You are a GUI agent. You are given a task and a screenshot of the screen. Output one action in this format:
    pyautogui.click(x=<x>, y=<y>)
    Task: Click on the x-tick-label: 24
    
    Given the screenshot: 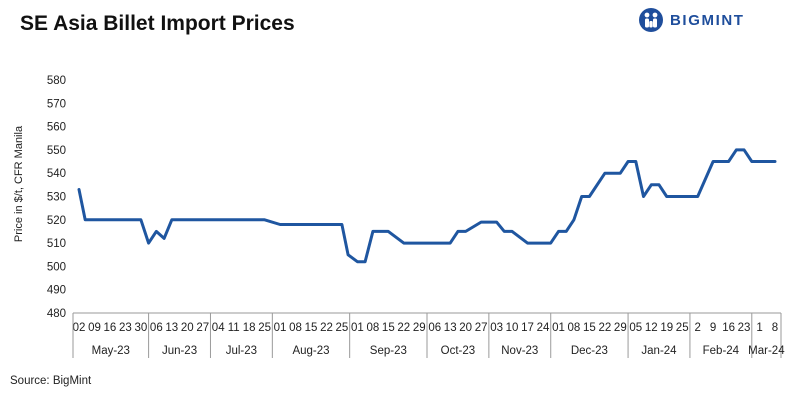 What is the action you would take?
    pyautogui.click(x=543, y=328)
    